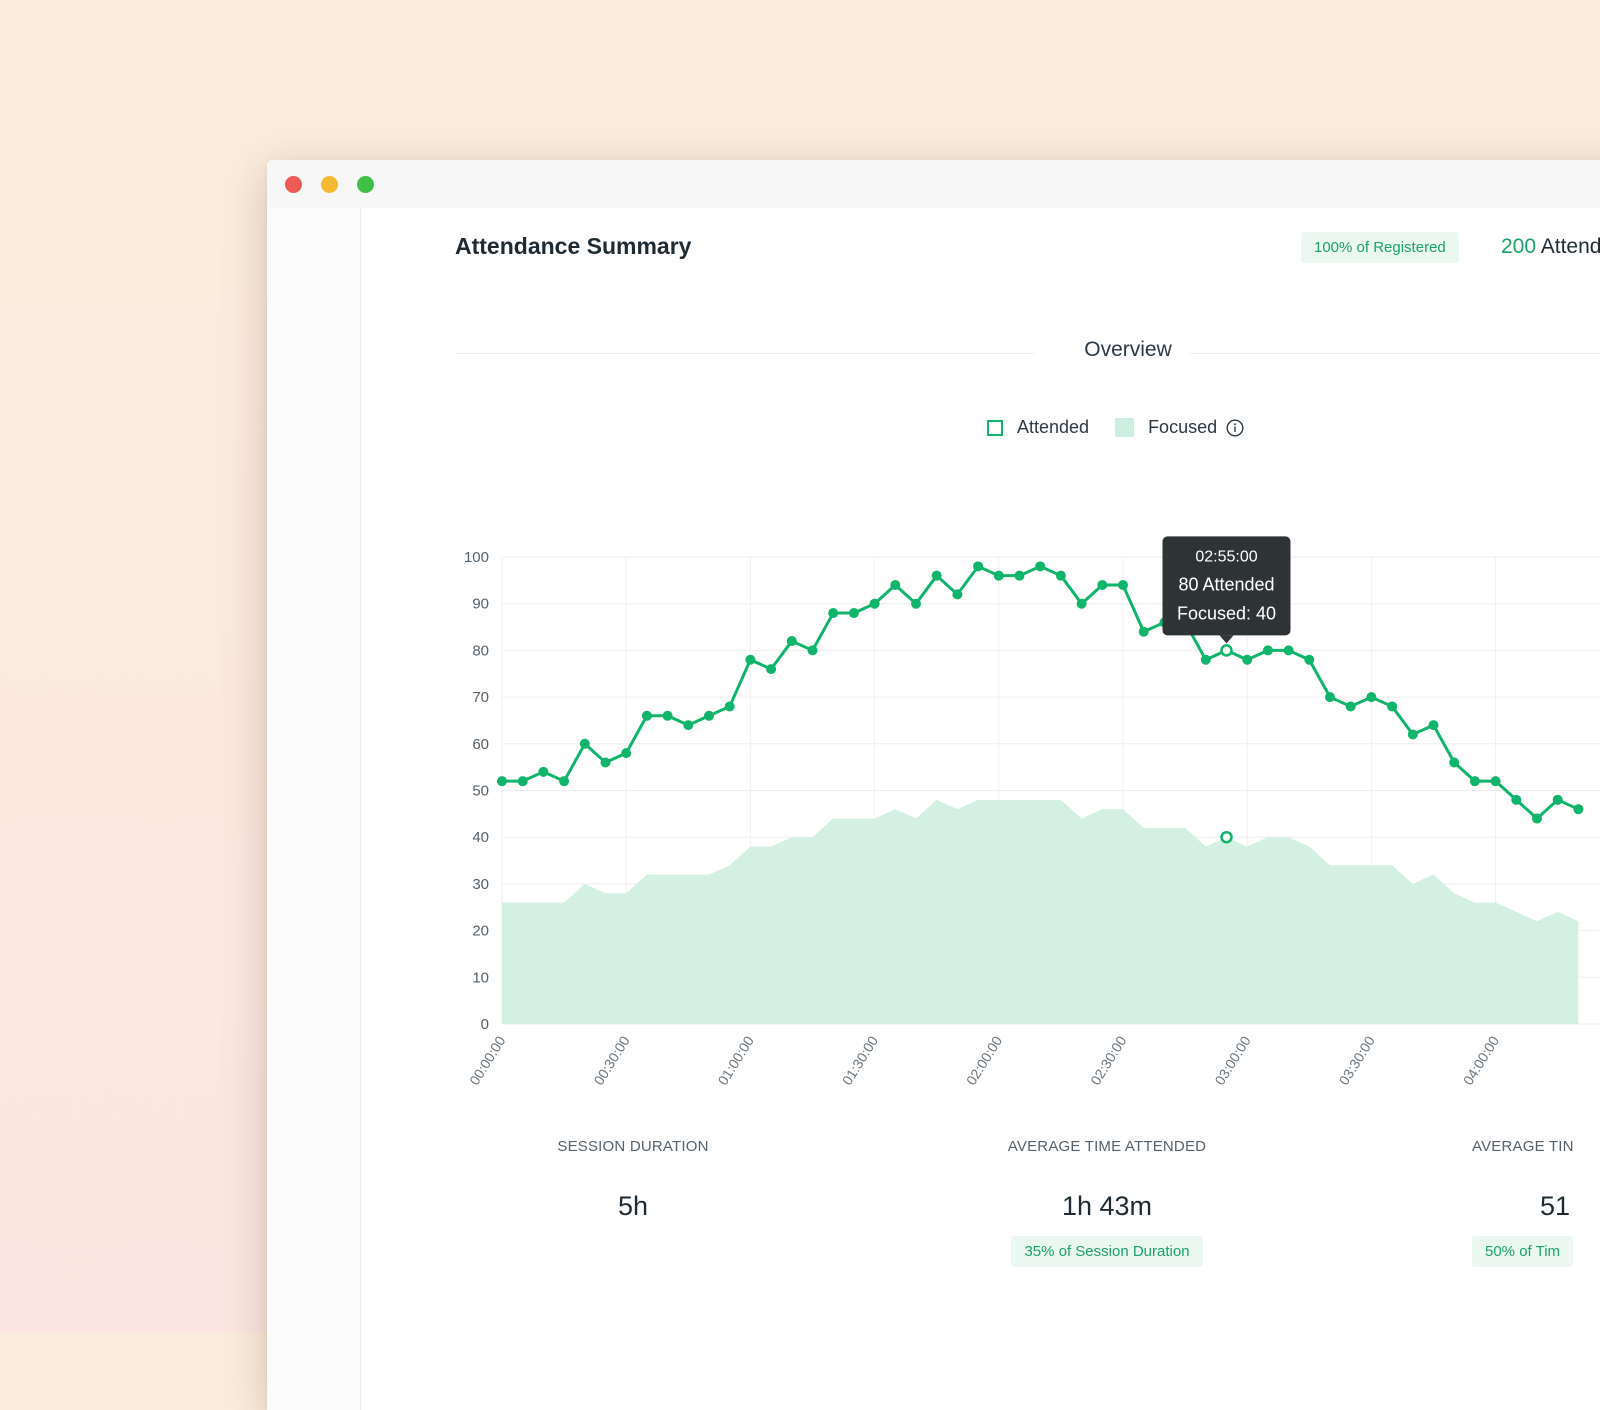 The height and width of the screenshot is (1410, 1600). What do you see at coordinates (1226, 650) in the screenshot?
I see `attended-point-highlight` at bounding box center [1226, 650].